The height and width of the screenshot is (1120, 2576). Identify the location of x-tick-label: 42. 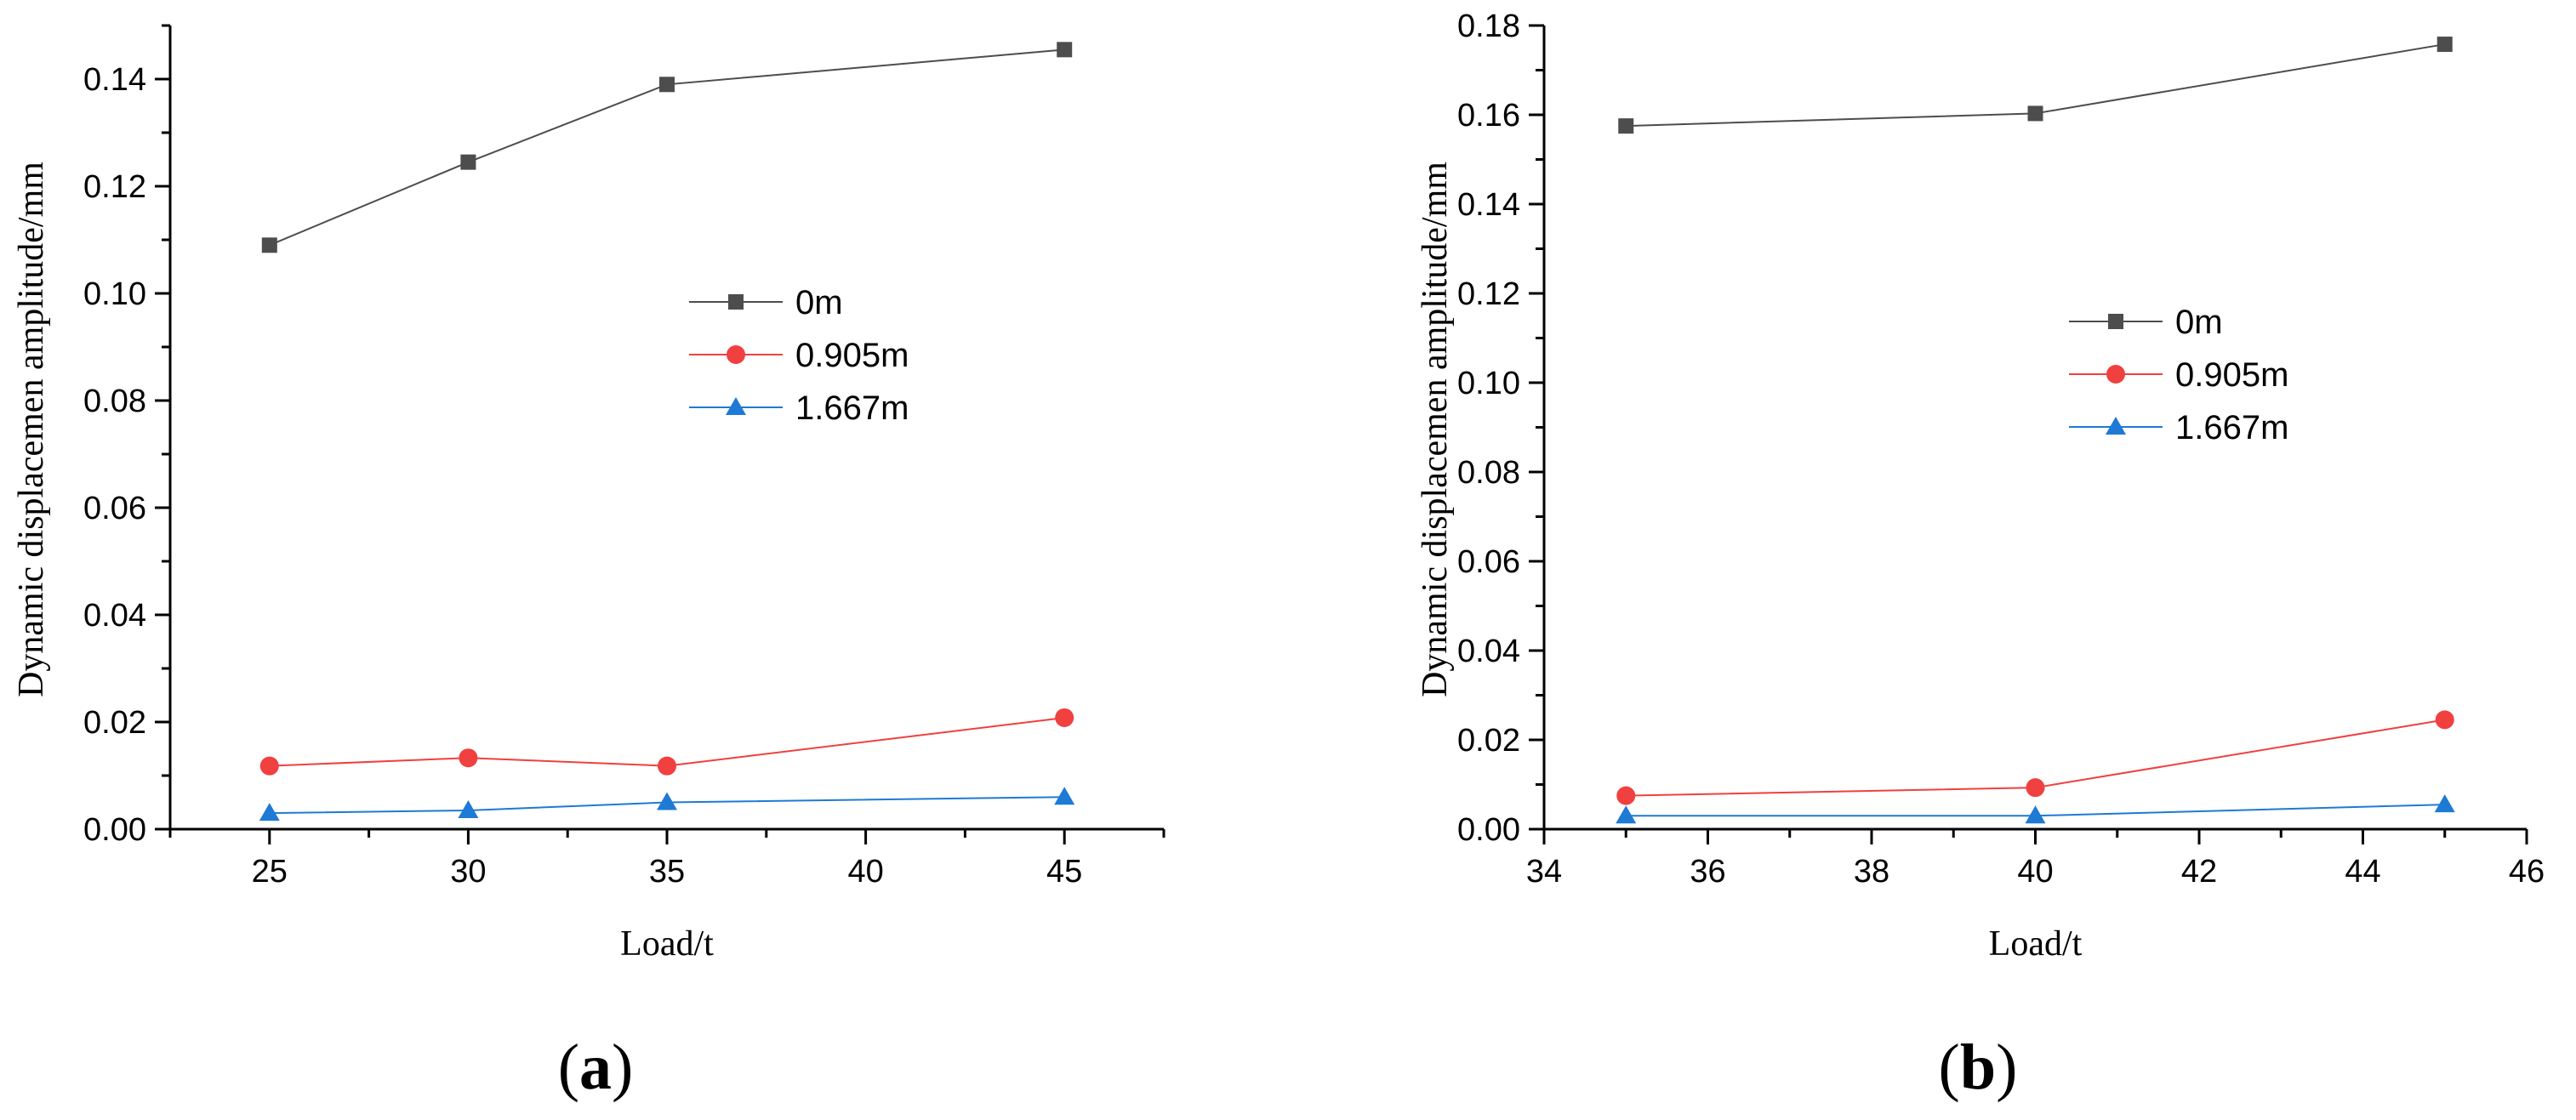
(2199, 872).